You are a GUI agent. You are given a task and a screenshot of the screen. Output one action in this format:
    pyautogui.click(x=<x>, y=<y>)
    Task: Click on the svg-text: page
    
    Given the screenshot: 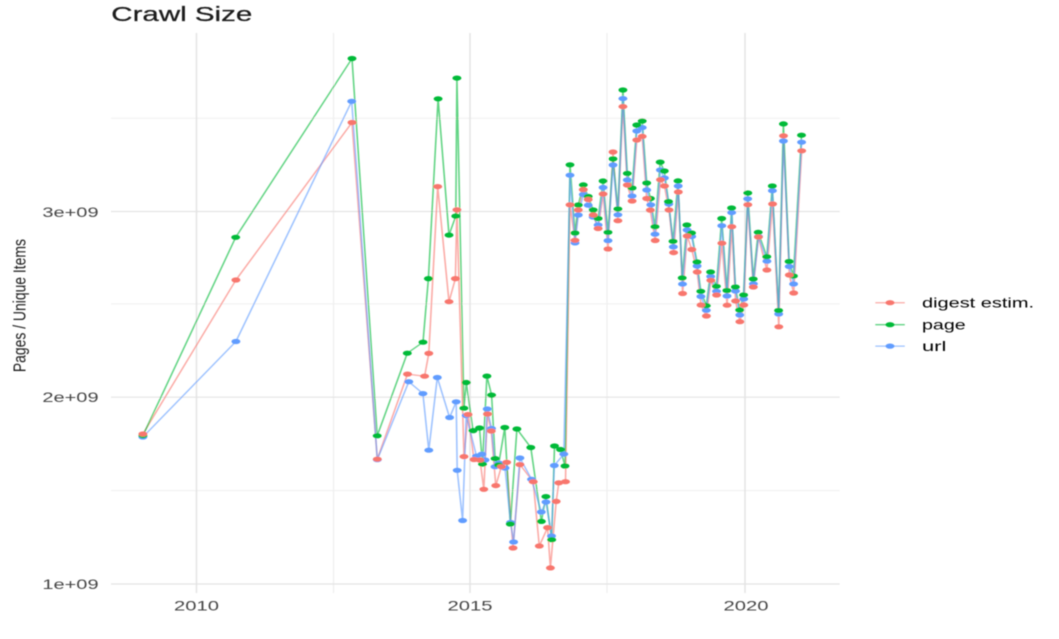 What is the action you would take?
    pyautogui.click(x=944, y=325)
    